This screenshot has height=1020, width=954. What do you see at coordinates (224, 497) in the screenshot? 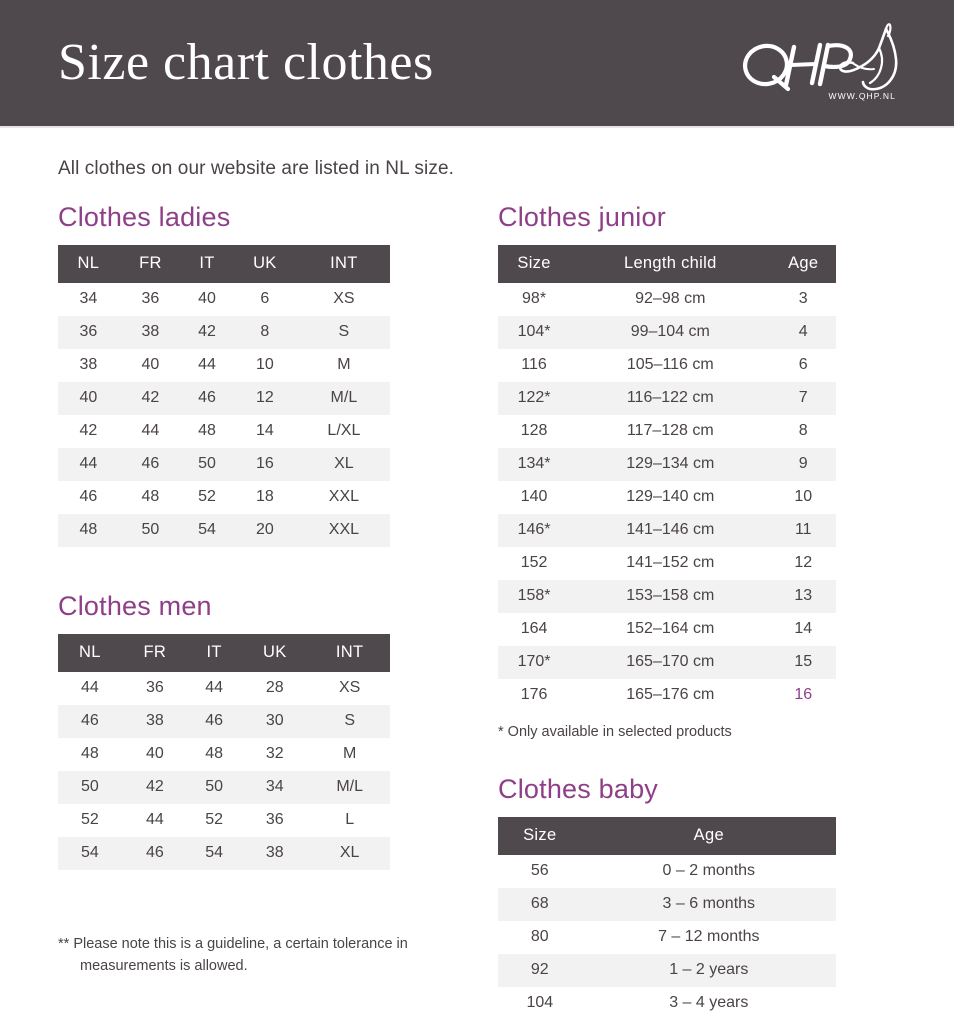
I see `table-row: 46 48 52 18 XXL` at bounding box center [224, 497].